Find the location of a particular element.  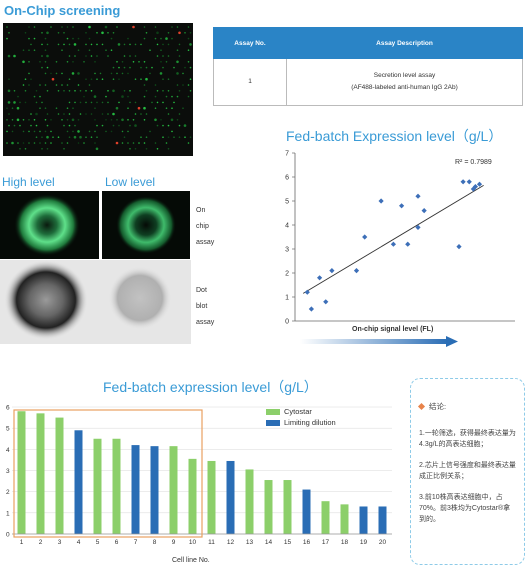

diamond-icon is located at coordinates (421, 406).